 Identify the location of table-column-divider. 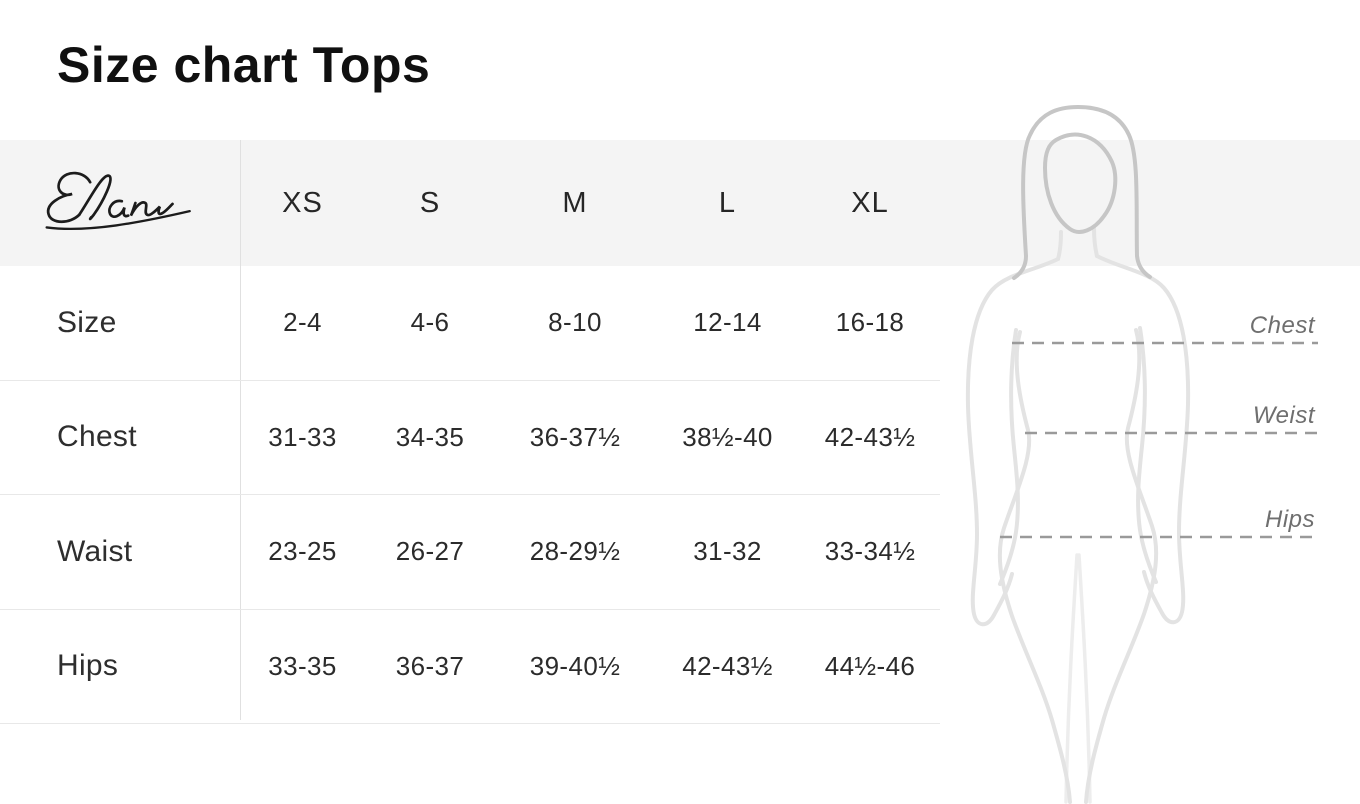
(240, 430).